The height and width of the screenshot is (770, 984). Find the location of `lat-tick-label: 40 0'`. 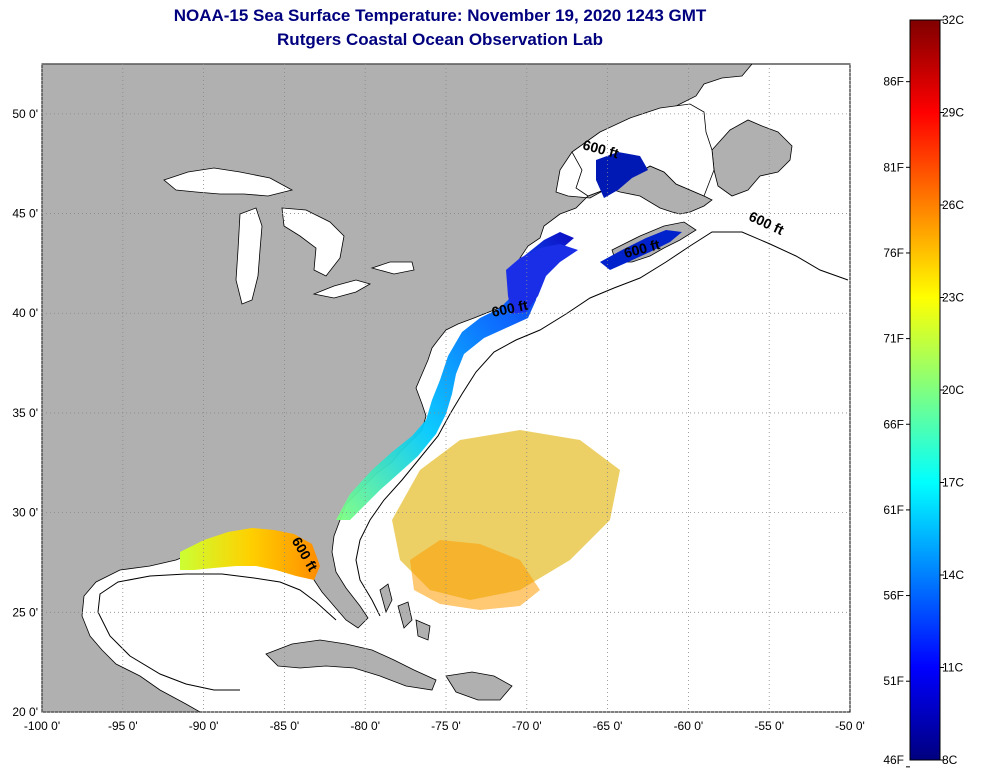

lat-tick-label: 40 0' is located at coordinates (25, 313).